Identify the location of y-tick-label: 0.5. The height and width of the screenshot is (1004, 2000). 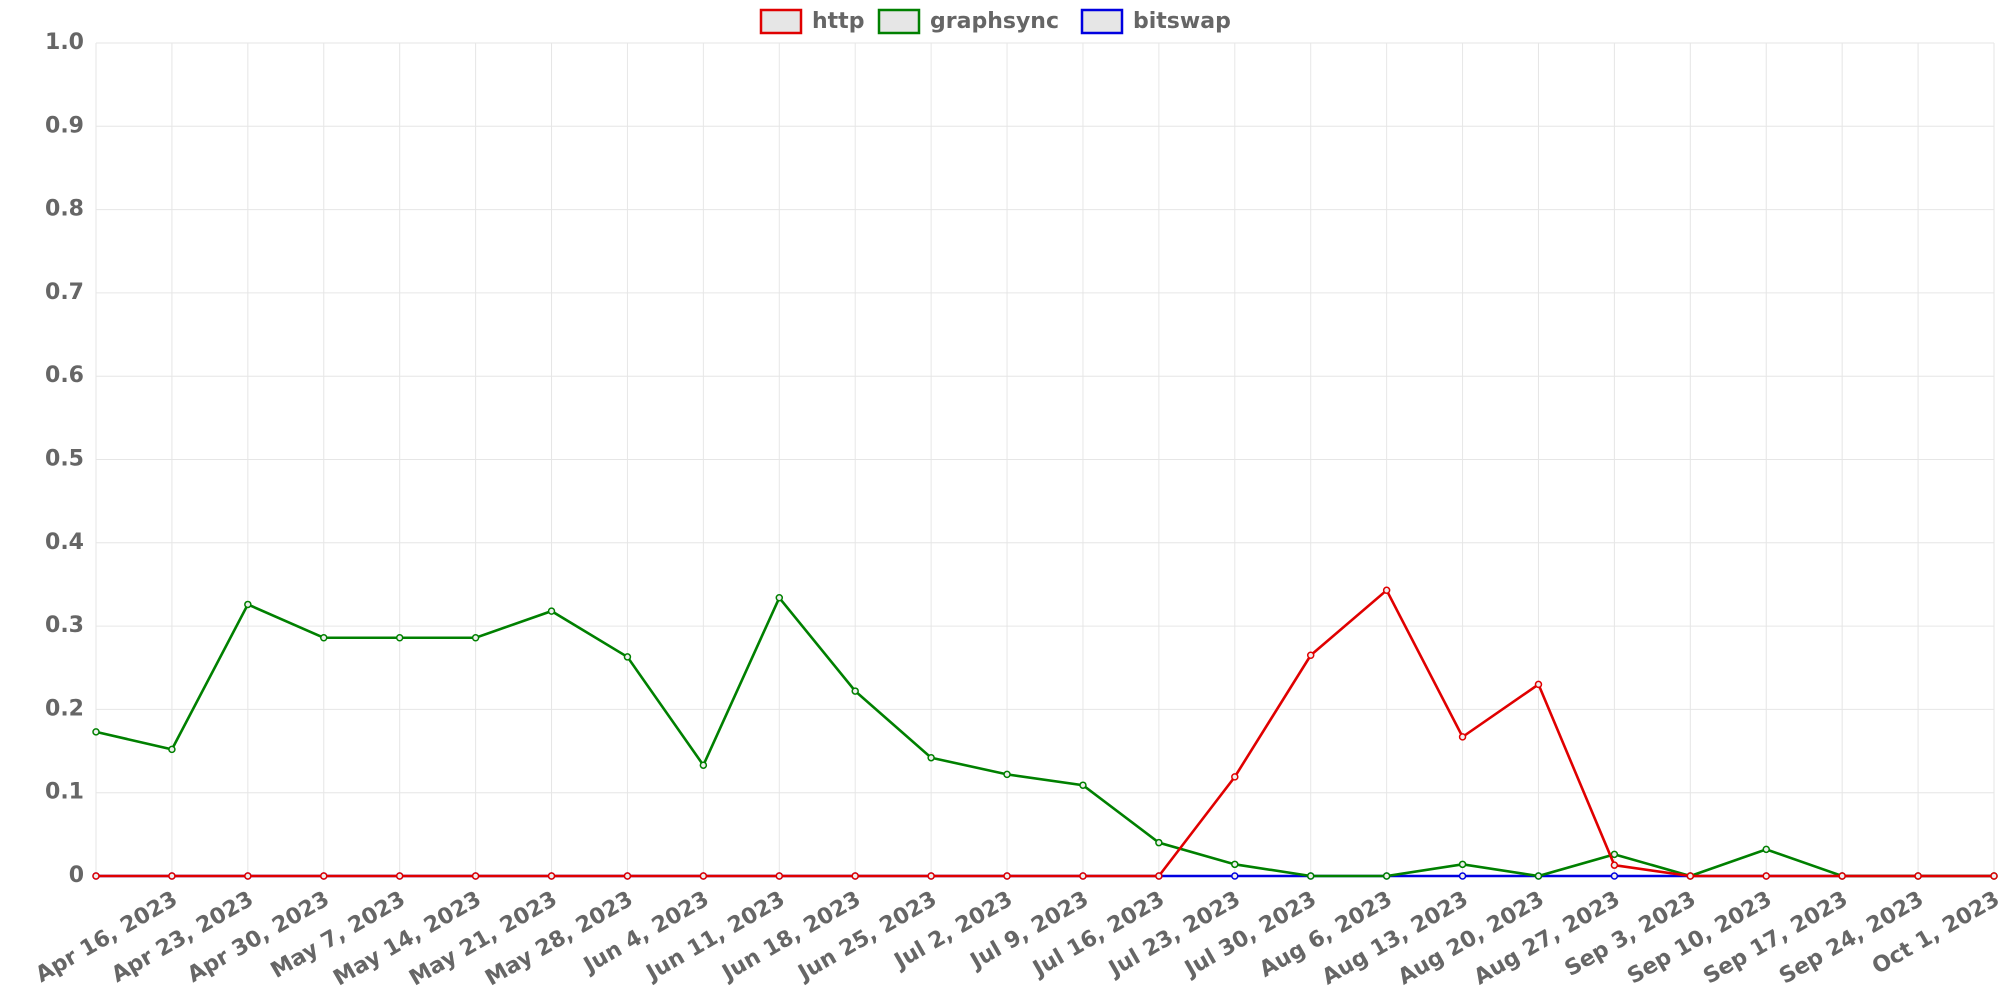
(64, 459).